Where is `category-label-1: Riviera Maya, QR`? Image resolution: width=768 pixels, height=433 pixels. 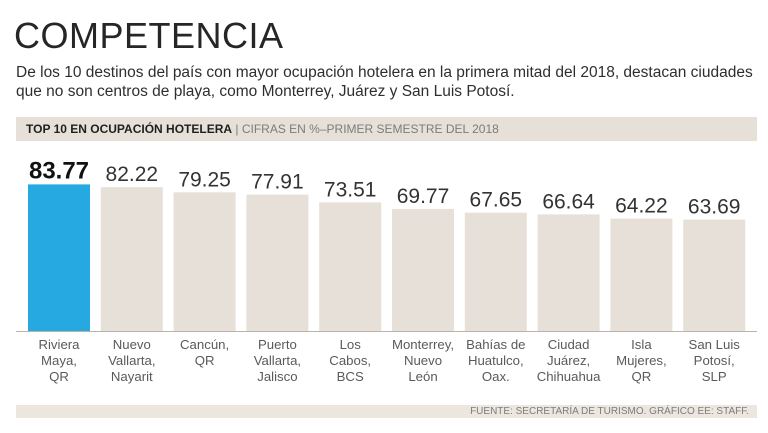
category-label-1: Riviera Maya, QR is located at coordinates (59, 360).